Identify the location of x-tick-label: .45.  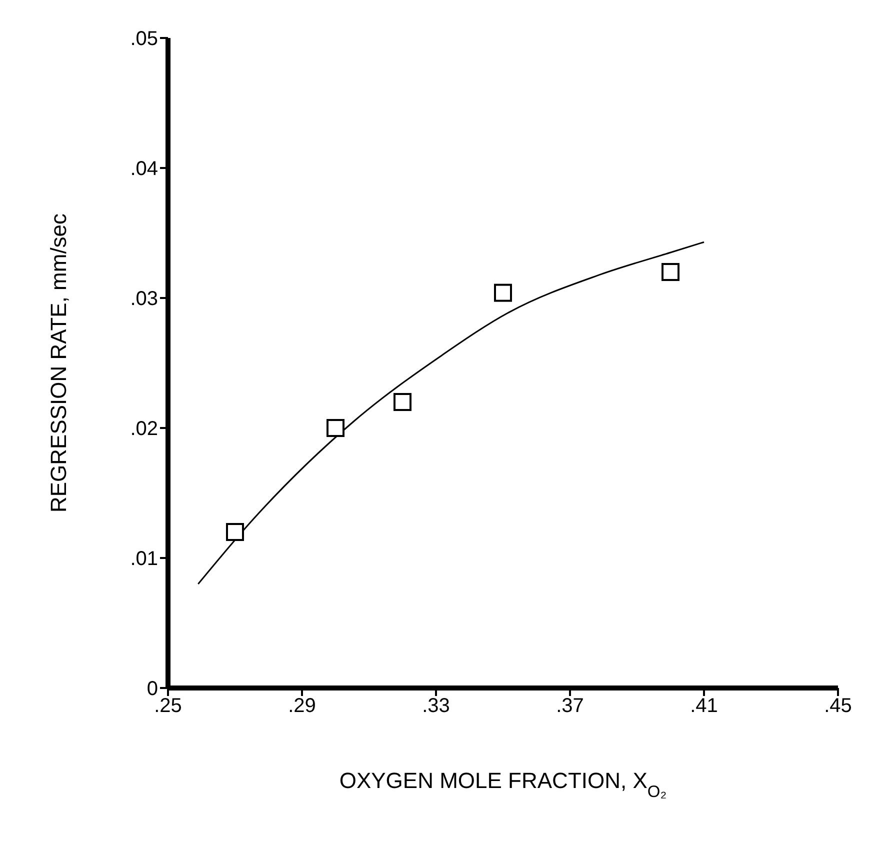
(838, 706).